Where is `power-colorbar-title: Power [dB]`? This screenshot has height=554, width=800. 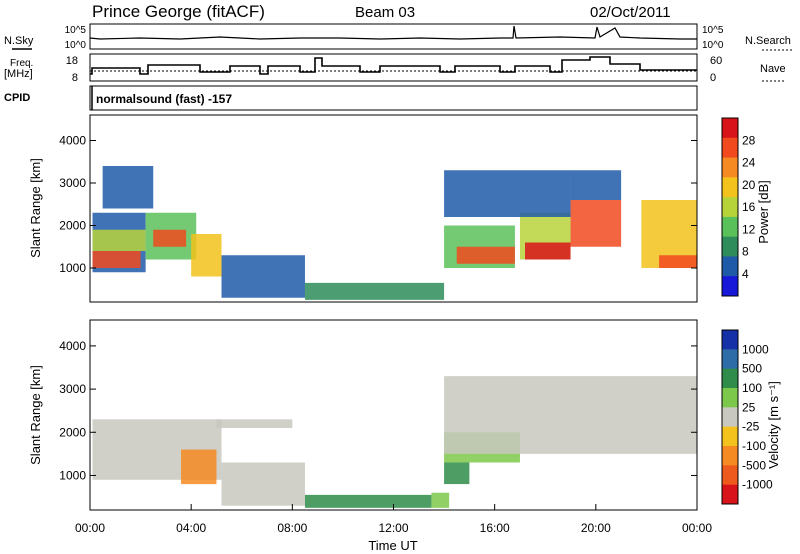
power-colorbar-title: Power [dB] is located at coordinates (763, 212).